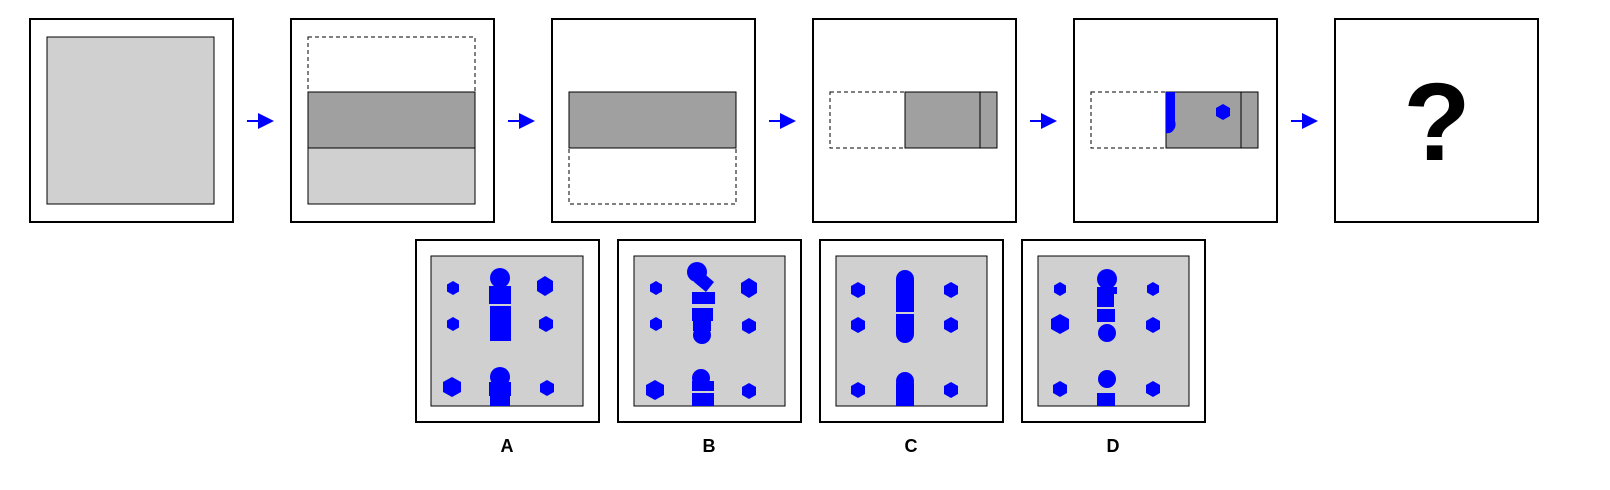 The image size is (1610, 490). I want to click on option-b-label: B, so click(709, 446).